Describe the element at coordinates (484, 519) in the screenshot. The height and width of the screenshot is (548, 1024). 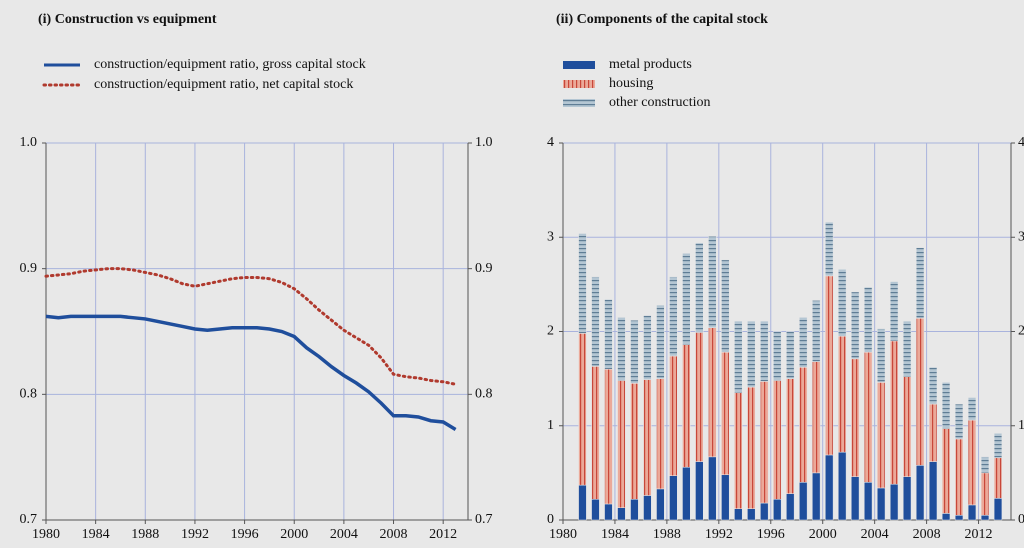
I see `y2-tick-label: 0.7` at that location.